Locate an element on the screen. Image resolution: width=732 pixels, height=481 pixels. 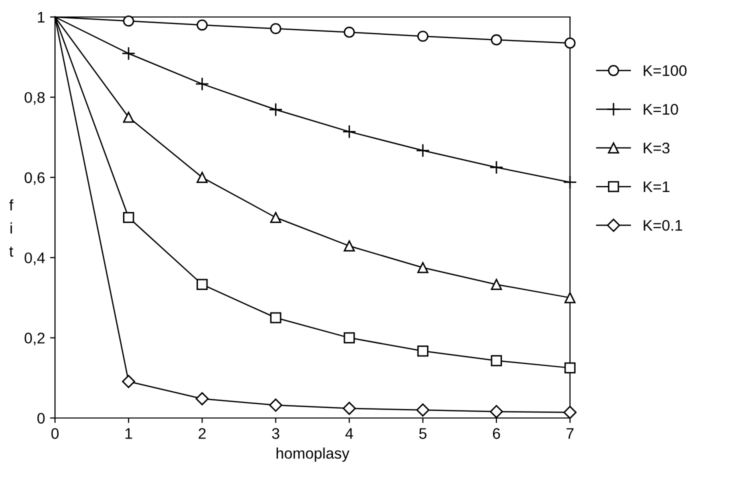
x-tick-label: 4 is located at coordinates (349, 433).